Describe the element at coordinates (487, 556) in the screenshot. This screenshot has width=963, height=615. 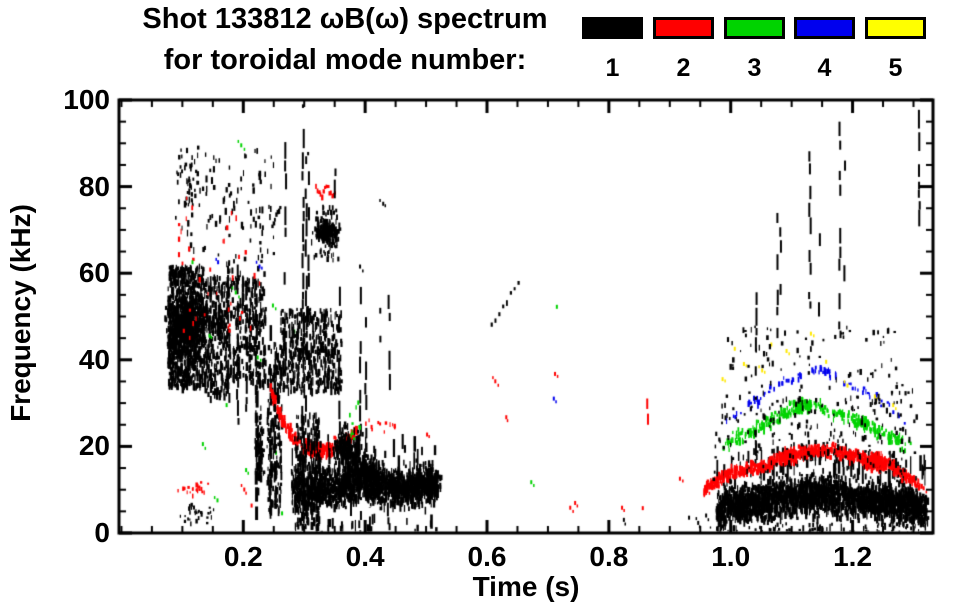
I see `x-tick-label-0.6: 0.6` at that location.